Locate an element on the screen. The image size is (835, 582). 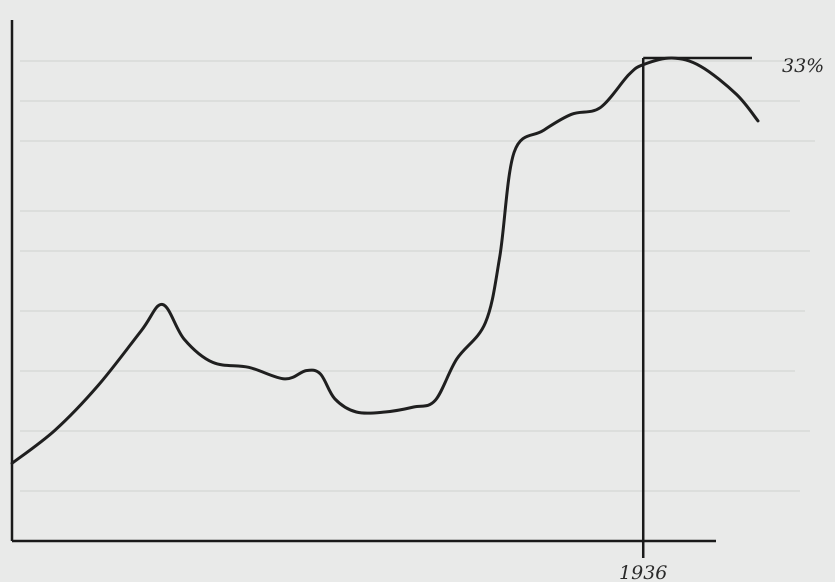
peak-year-label: 1936 is located at coordinates (643, 572).